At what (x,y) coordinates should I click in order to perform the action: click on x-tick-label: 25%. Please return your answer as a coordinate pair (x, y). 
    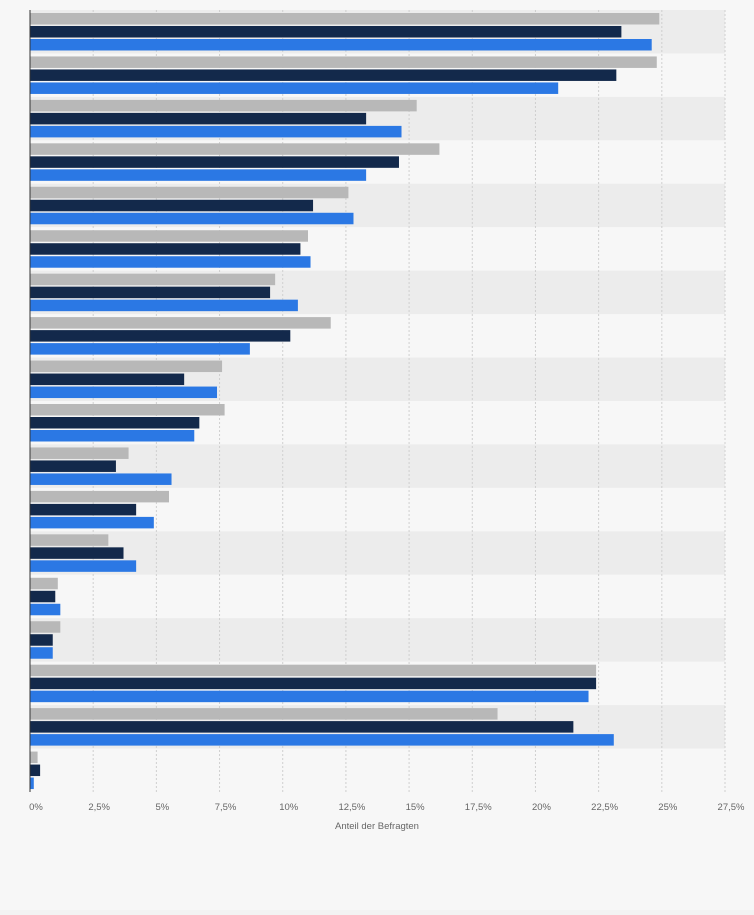
    Looking at the image, I should click on (668, 807).